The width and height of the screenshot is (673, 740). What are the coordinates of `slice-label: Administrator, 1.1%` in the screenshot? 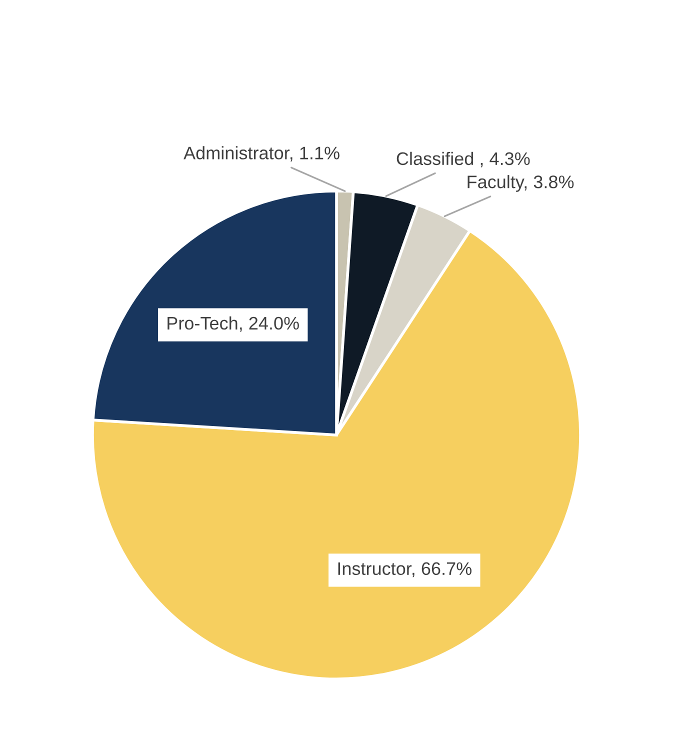 It's located at (262, 154).